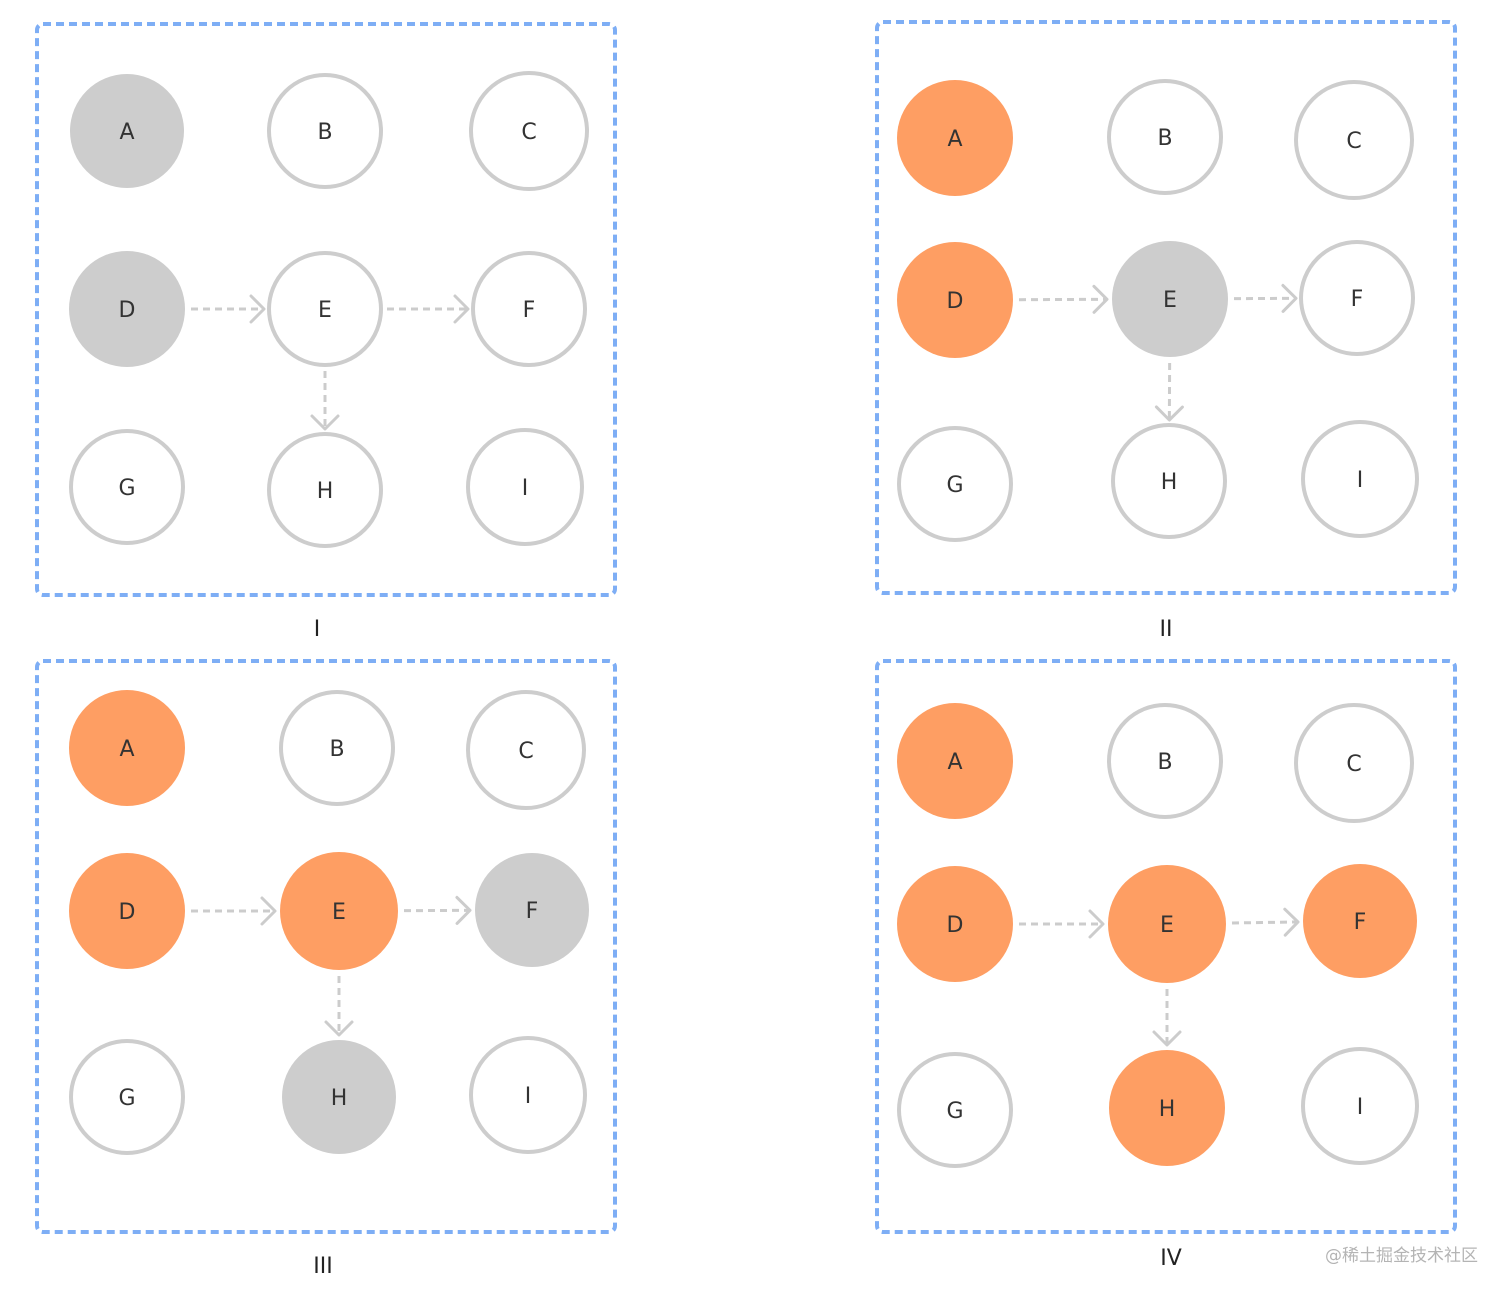 The width and height of the screenshot is (1512, 1297). I want to click on node-i: I, so click(1360, 479).